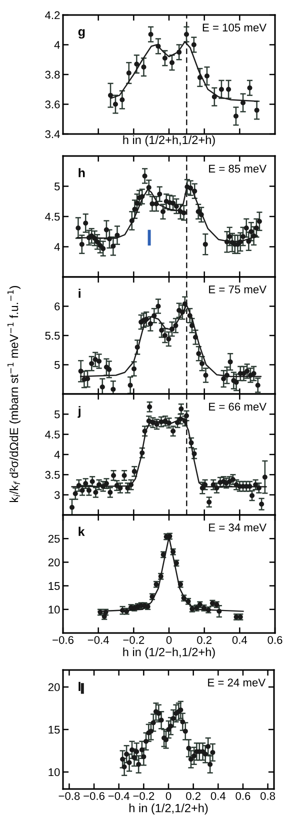  I want to click on annotation: E = 66 meV, so click(237, 406).